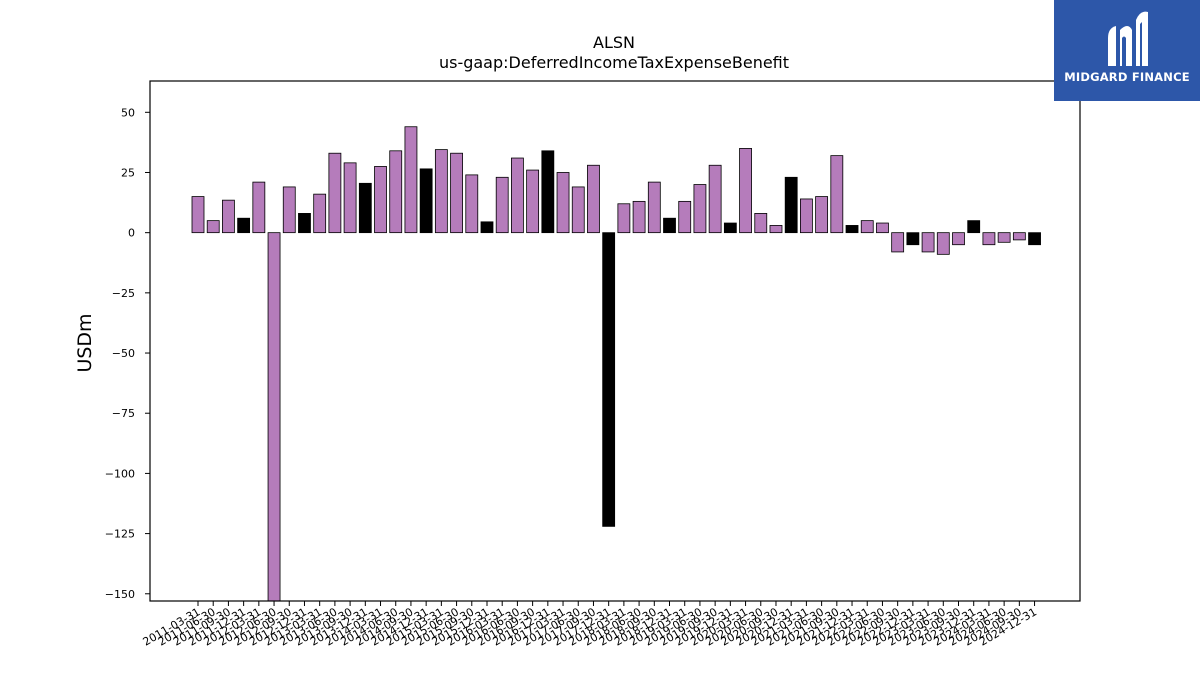 This screenshot has width=1200, height=675. What do you see at coordinates (123, 413) in the screenshot?
I see `y-tick-label: −75` at bounding box center [123, 413].